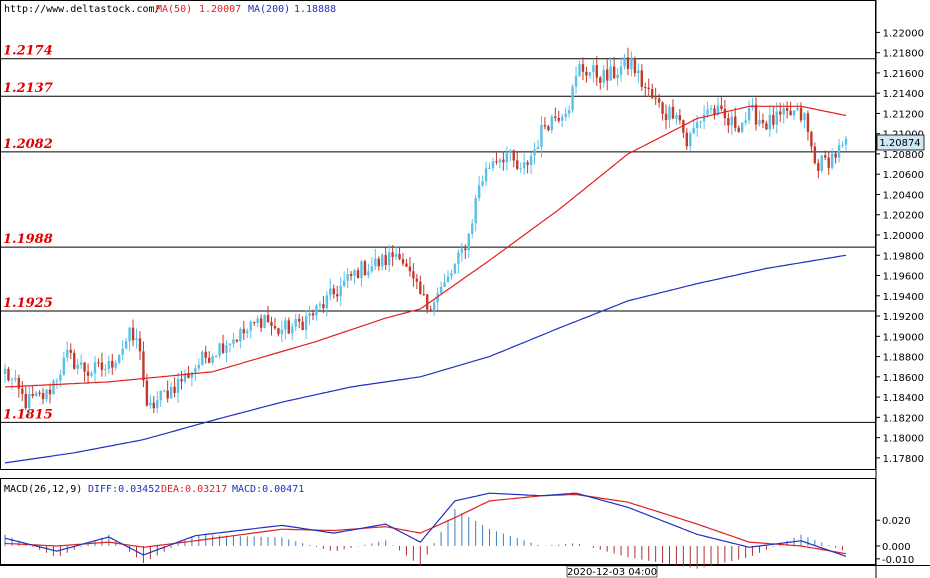 The image size is (930, 578). Describe the element at coordinates (612, 571) in the screenshot. I see `time-label-box` at that location.